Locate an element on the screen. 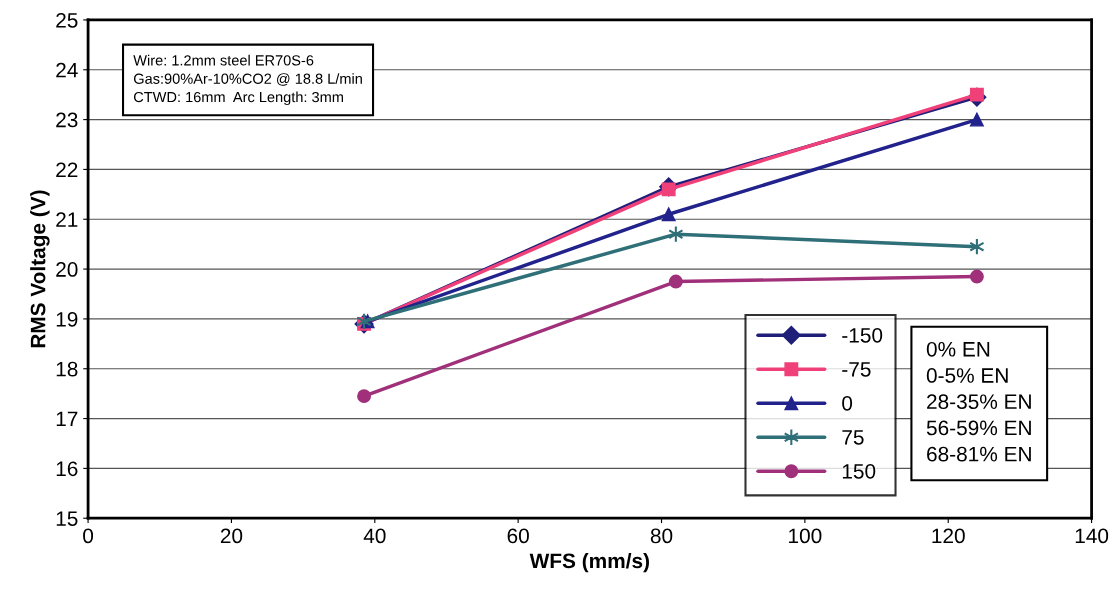 The image size is (1115, 604). y-tick-label: 22 is located at coordinates (67, 169).